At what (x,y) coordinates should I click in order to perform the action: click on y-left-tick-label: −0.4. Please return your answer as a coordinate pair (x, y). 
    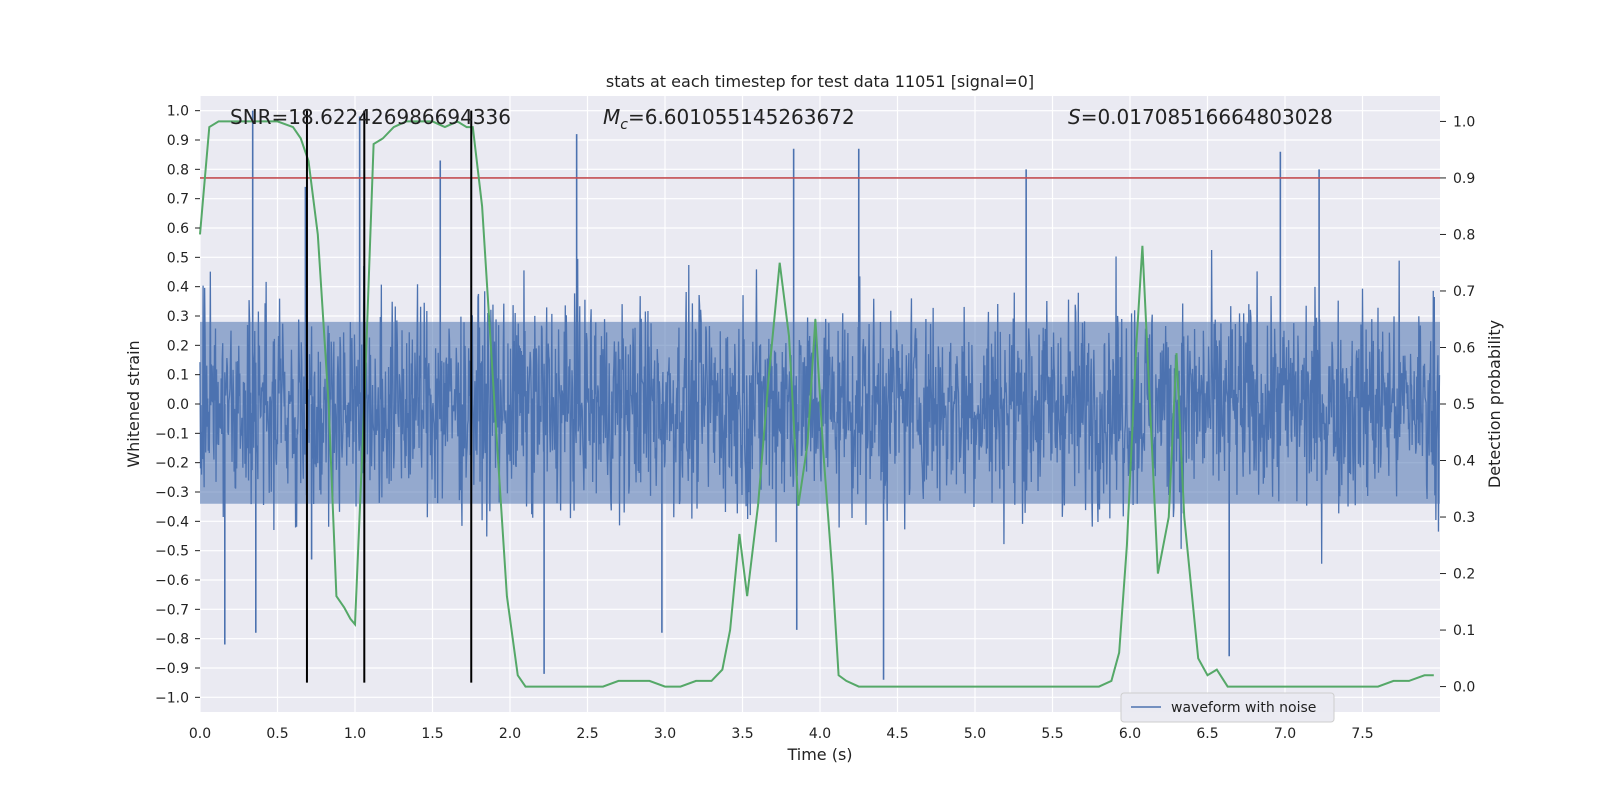
    Looking at the image, I should click on (172, 522).